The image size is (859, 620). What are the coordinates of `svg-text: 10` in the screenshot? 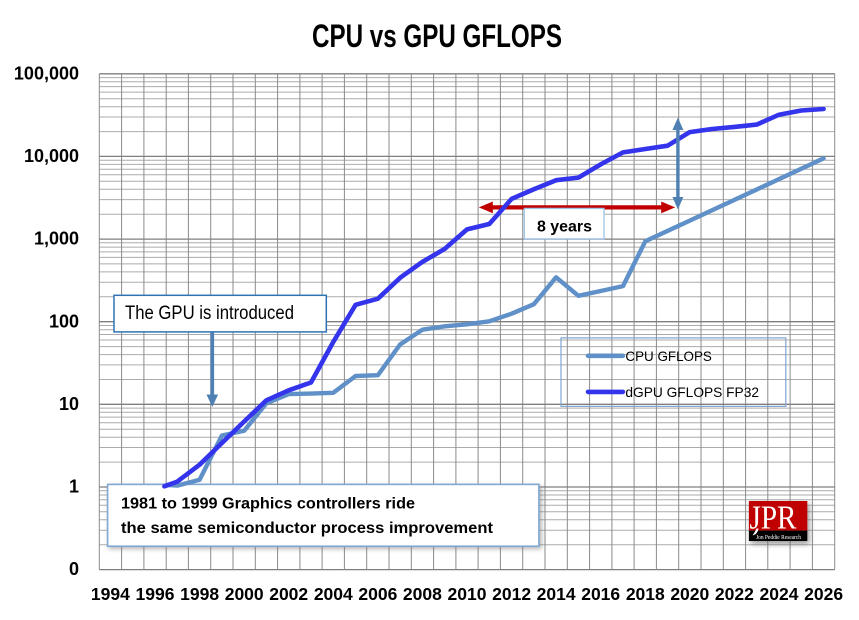 It's located at (69, 404).